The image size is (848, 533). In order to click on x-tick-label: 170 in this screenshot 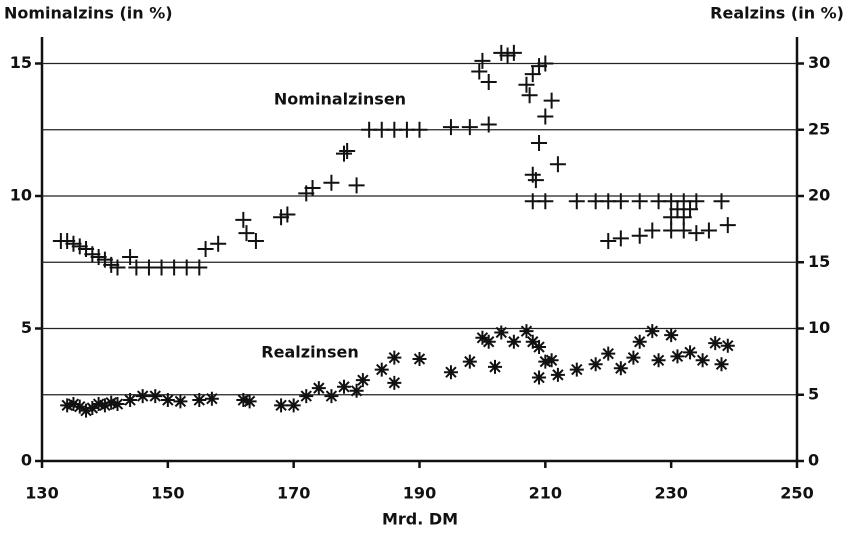, I will do `click(293, 493)`.